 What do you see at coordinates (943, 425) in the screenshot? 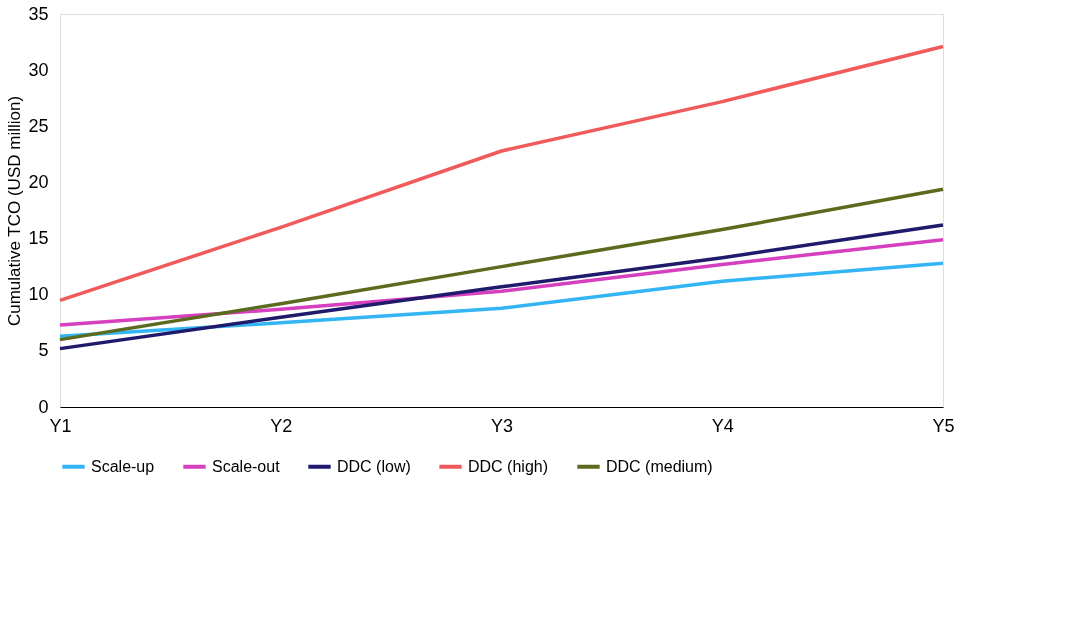
I see `x-tick-label: Y5` at bounding box center [943, 425].